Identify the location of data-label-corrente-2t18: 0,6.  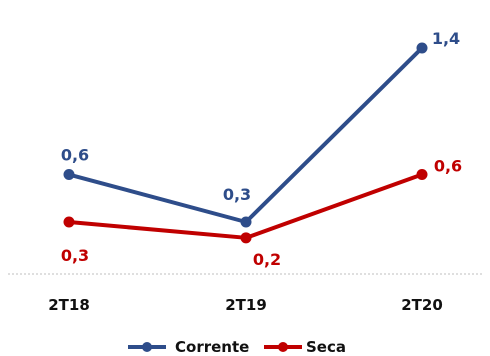
(75, 155).